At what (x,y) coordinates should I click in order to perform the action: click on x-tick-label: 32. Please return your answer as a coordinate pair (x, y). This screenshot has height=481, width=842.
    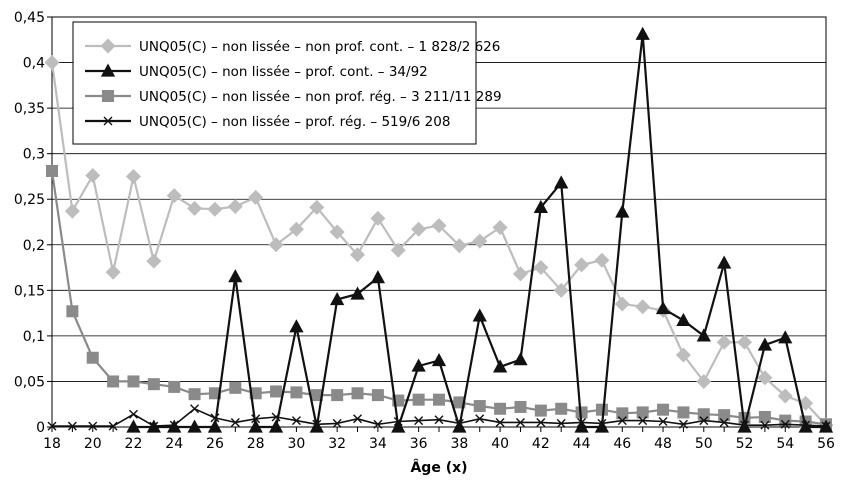
    Looking at the image, I should click on (337, 444).